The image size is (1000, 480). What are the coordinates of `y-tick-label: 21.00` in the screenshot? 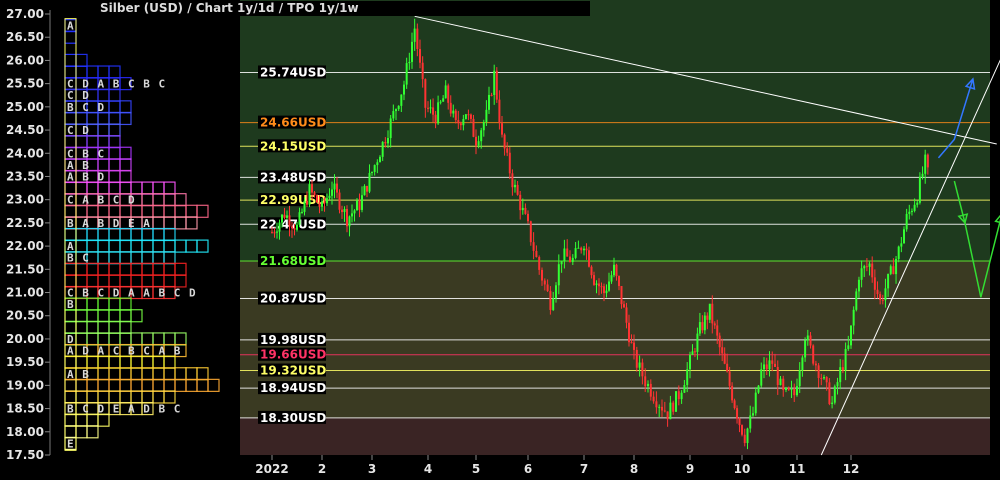 It's located at (25, 293).